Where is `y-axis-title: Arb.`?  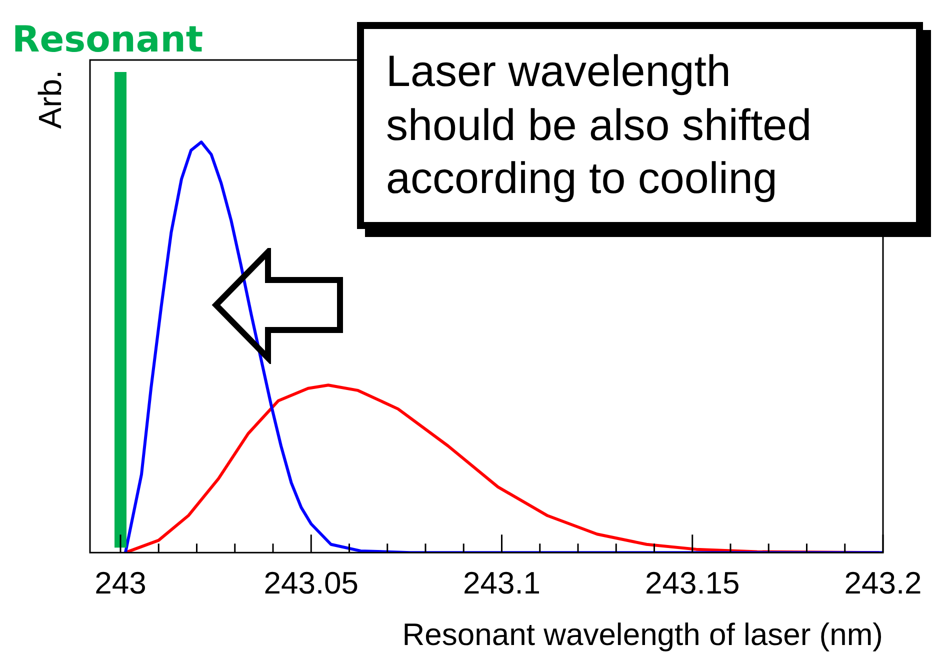 y-axis-title: Arb. is located at coordinates (50, 99).